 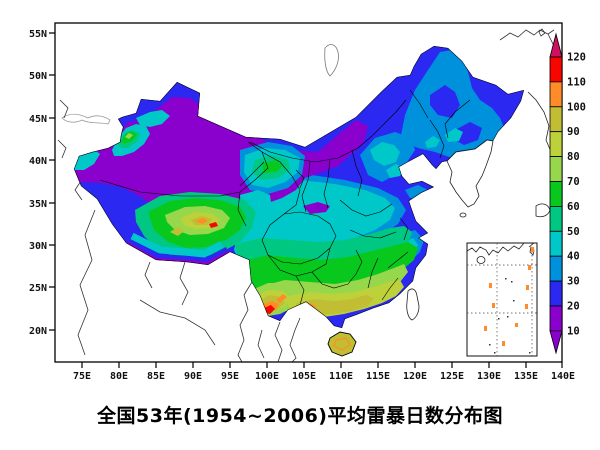 I want to click on russia-coast-outline, so click(x=529, y=41).